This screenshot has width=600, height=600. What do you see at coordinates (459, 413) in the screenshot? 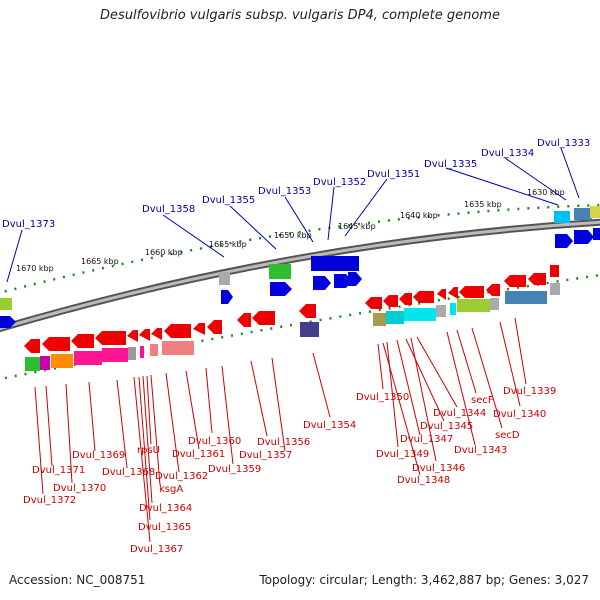
I see `gene-label: Dvul_1344` at bounding box center [459, 413].